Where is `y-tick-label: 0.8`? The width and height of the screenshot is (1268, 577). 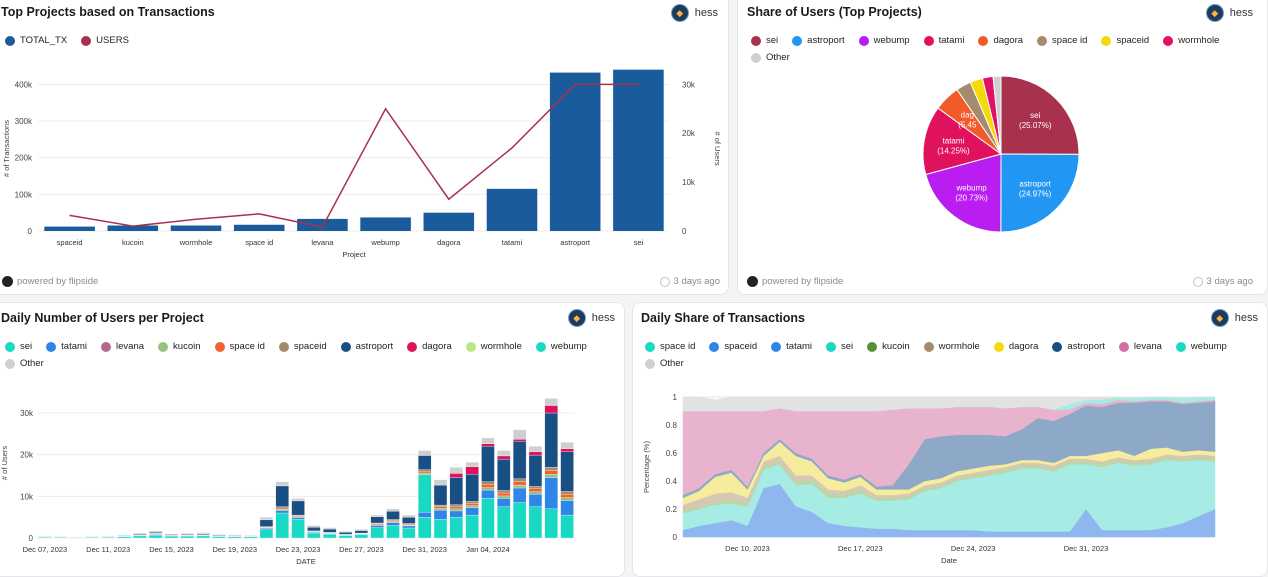
y-tick-label: 0.8 is located at coordinates (672, 425).